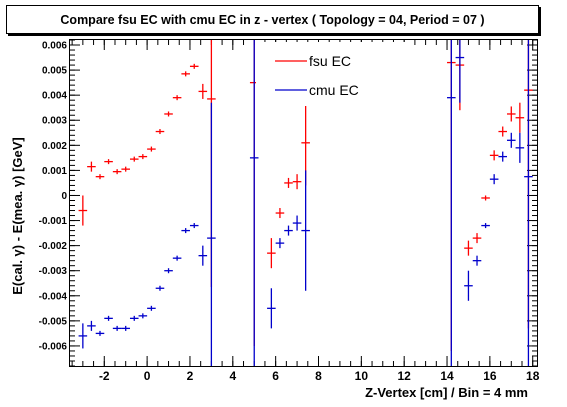 The width and height of the screenshot is (567, 407). Describe the element at coordinates (447, 376) in the screenshot. I see `x-tick-label: 14` at that location.